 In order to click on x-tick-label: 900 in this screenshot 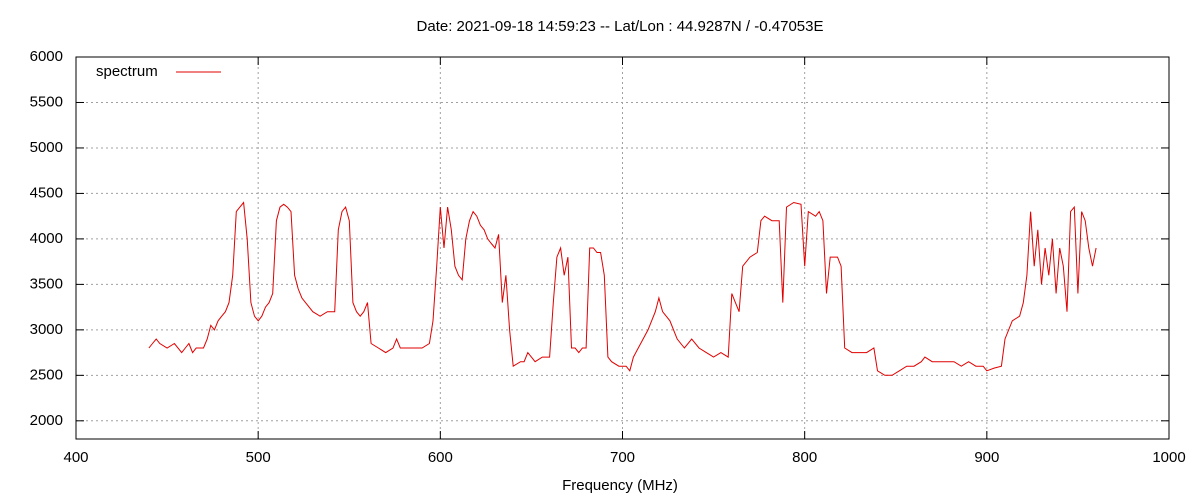, I will do `click(986, 457)`.